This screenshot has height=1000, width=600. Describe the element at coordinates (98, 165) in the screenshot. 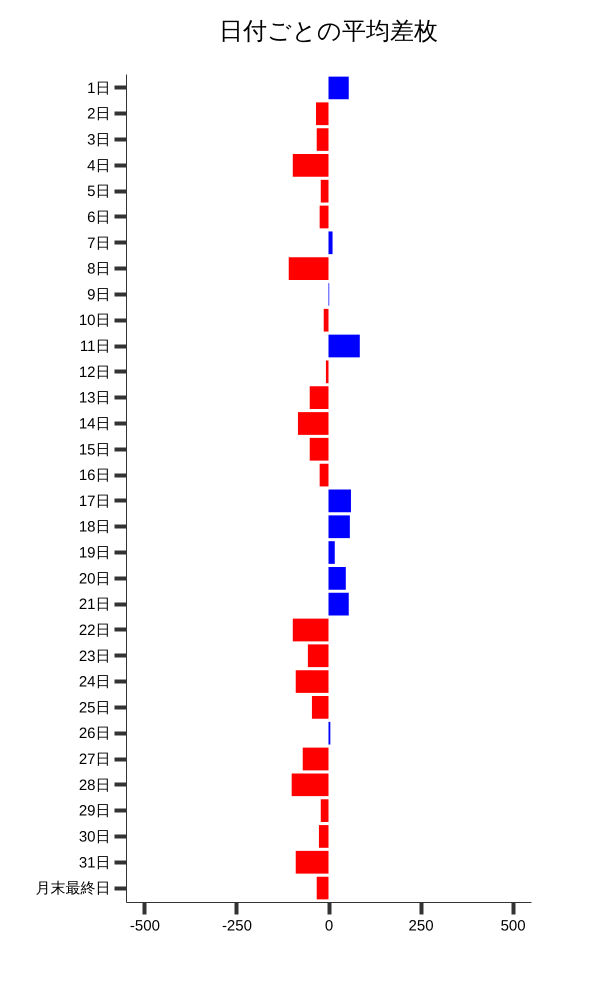

I see `y-tick-label: 4日` at that location.